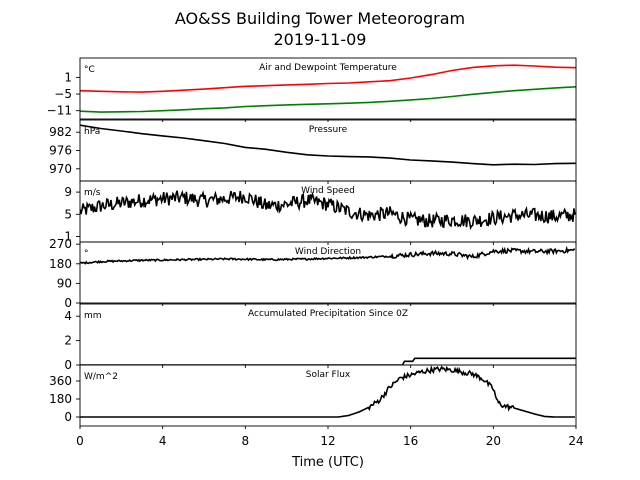 This screenshot has width=640, height=480. I want to click on x-tick-label: 16, so click(410, 441).